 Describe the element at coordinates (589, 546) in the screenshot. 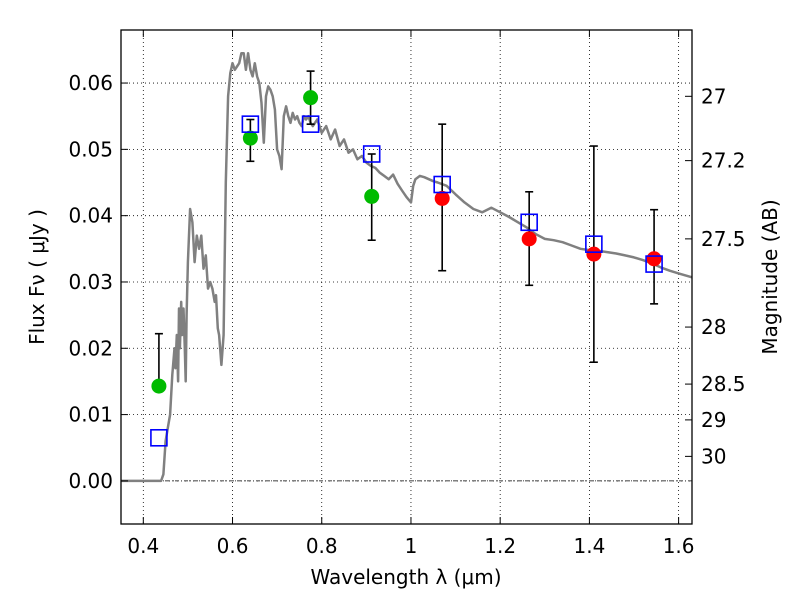

I see `x-tick-label: 1.4` at that location.